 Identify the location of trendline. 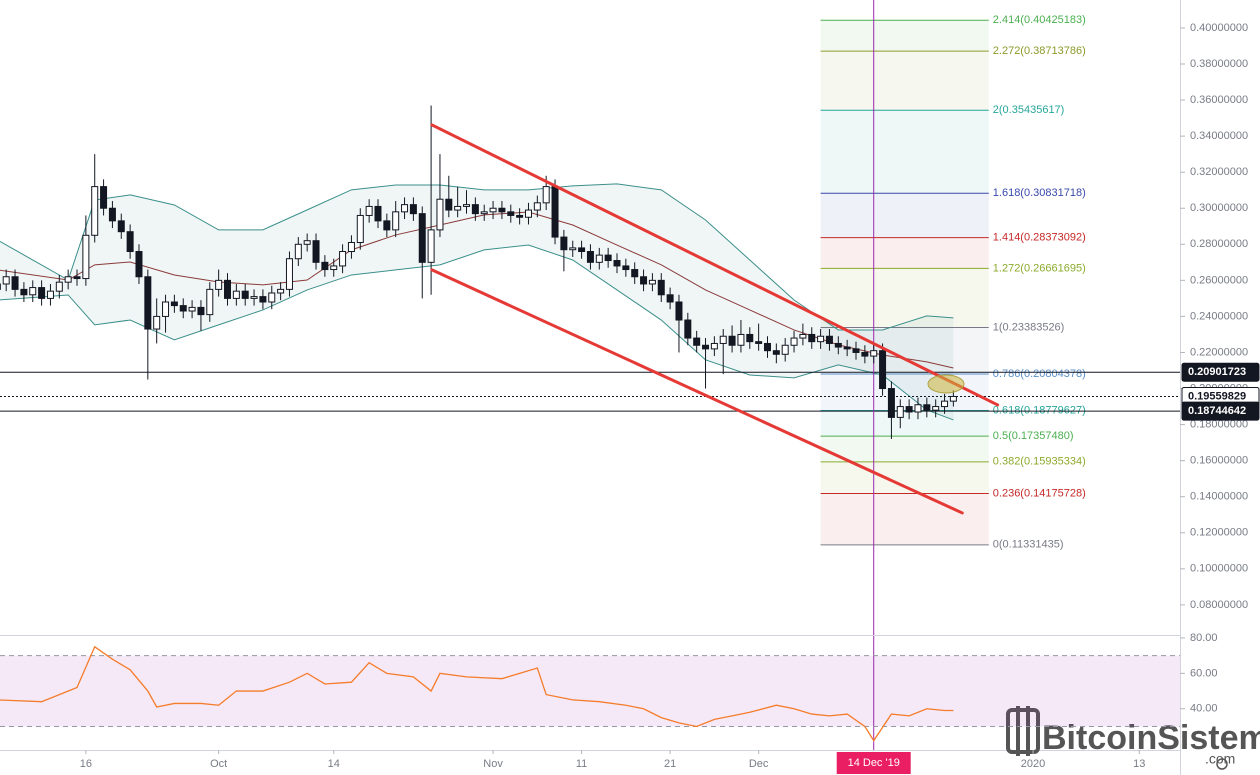
(697, 391).